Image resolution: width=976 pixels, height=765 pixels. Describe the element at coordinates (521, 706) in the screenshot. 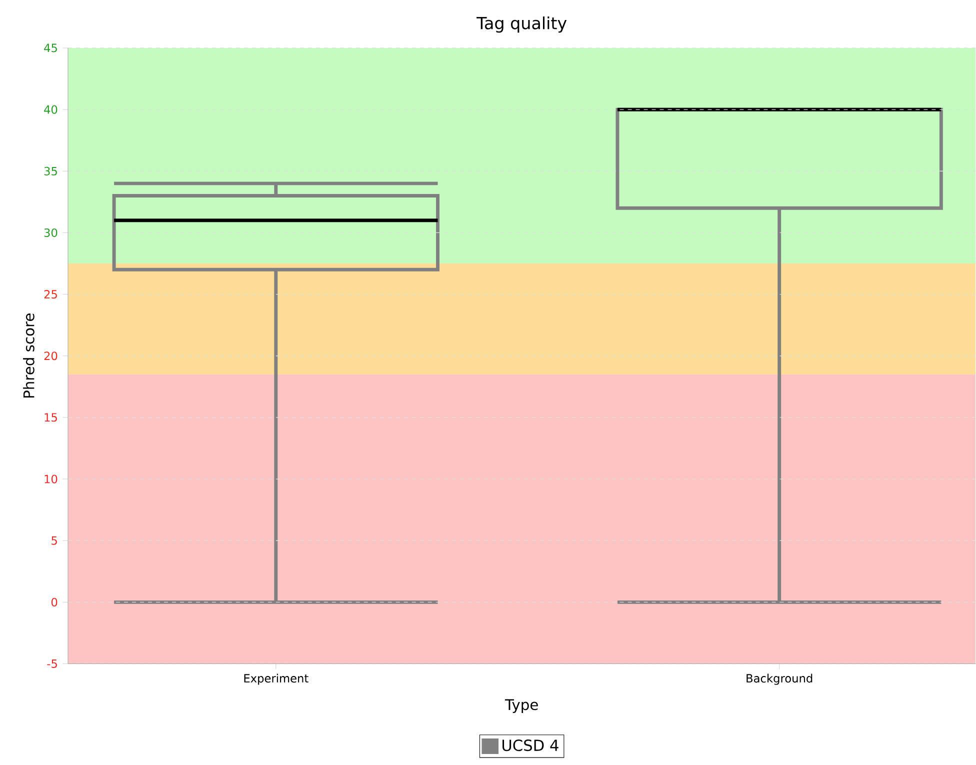

I see `x-axis-title: Type` at that location.